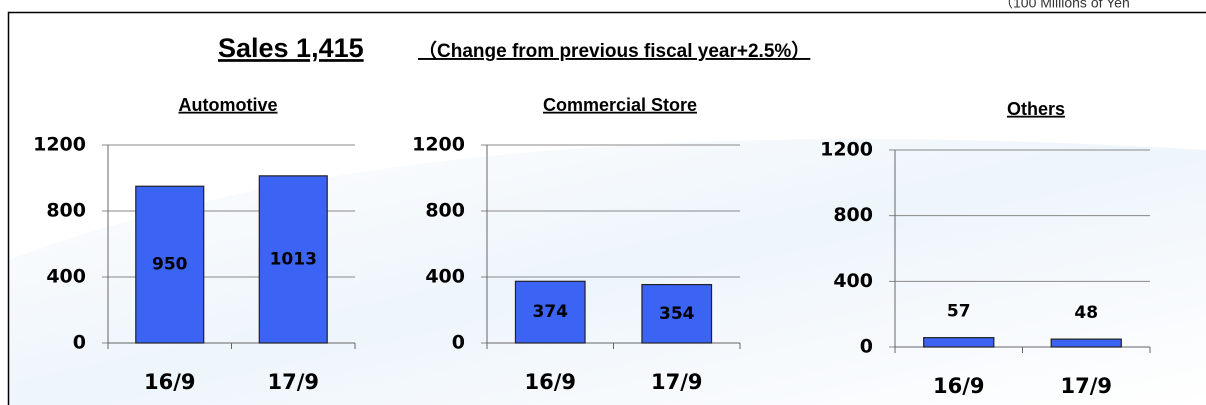 This screenshot has height=405, width=1206. What do you see at coordinates (959, 312) in the screenshot?
I see `value-label: 57` at bounding box center [959, 312].